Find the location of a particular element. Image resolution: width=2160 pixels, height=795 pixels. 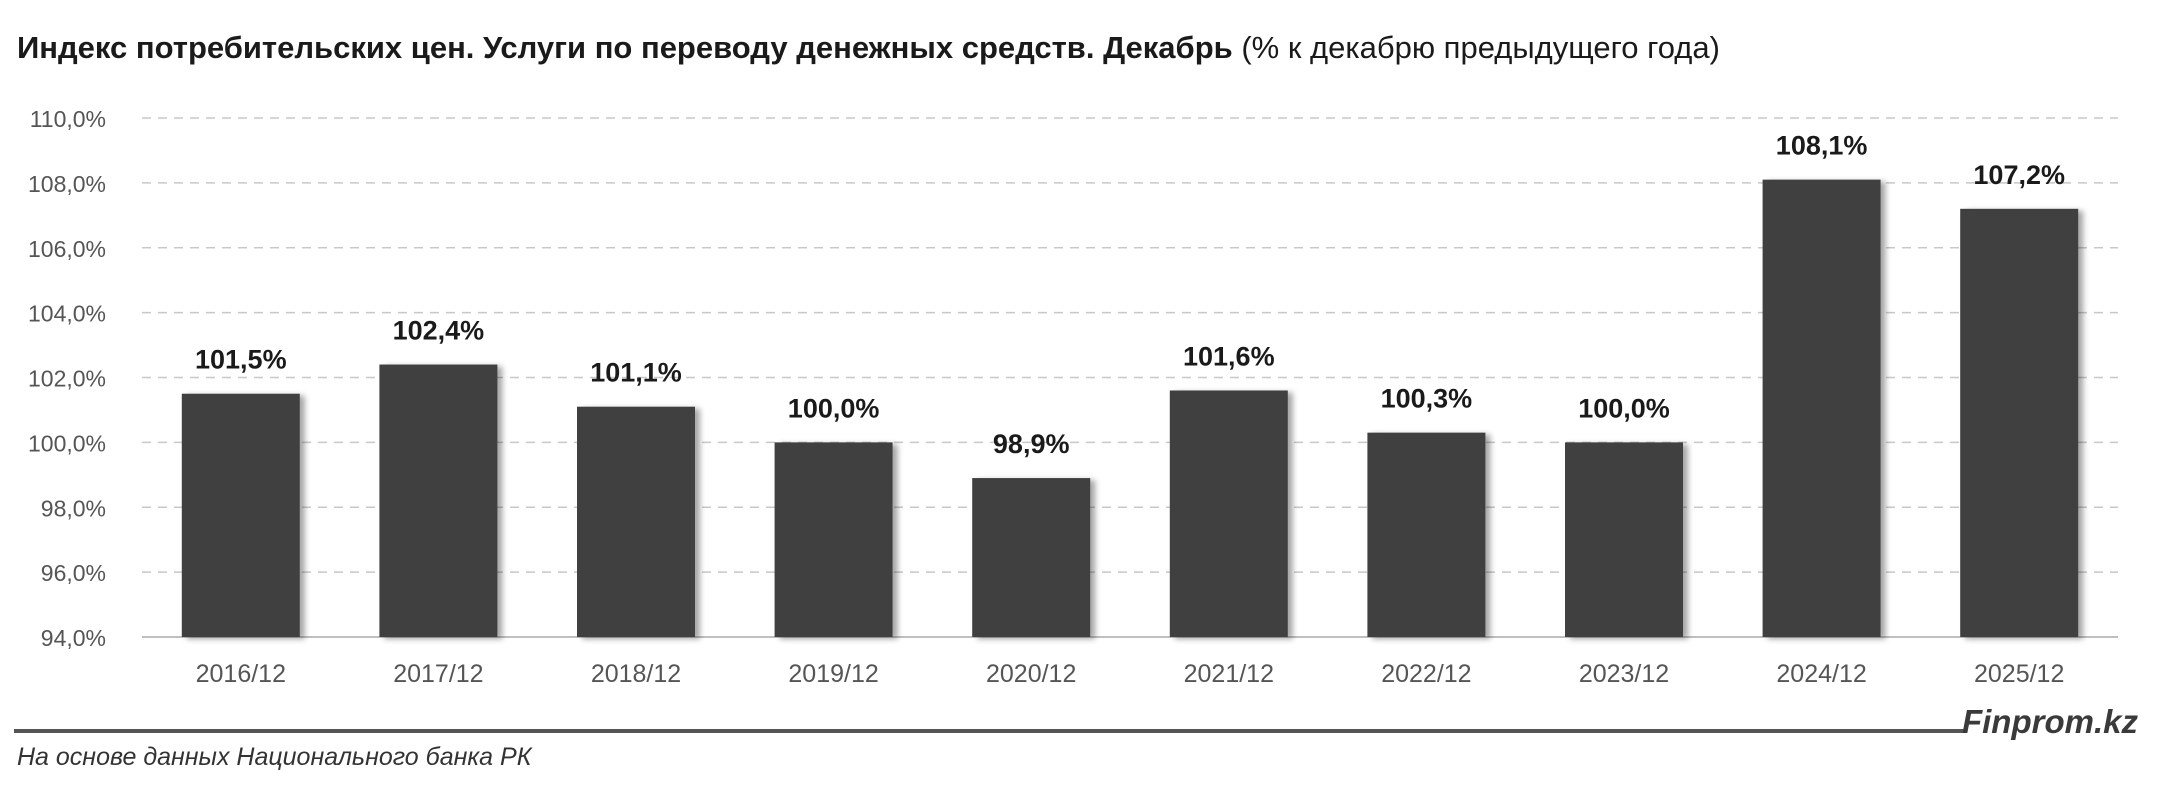

x-tick-label: 2018/12 is located at coordinates (636, 674).